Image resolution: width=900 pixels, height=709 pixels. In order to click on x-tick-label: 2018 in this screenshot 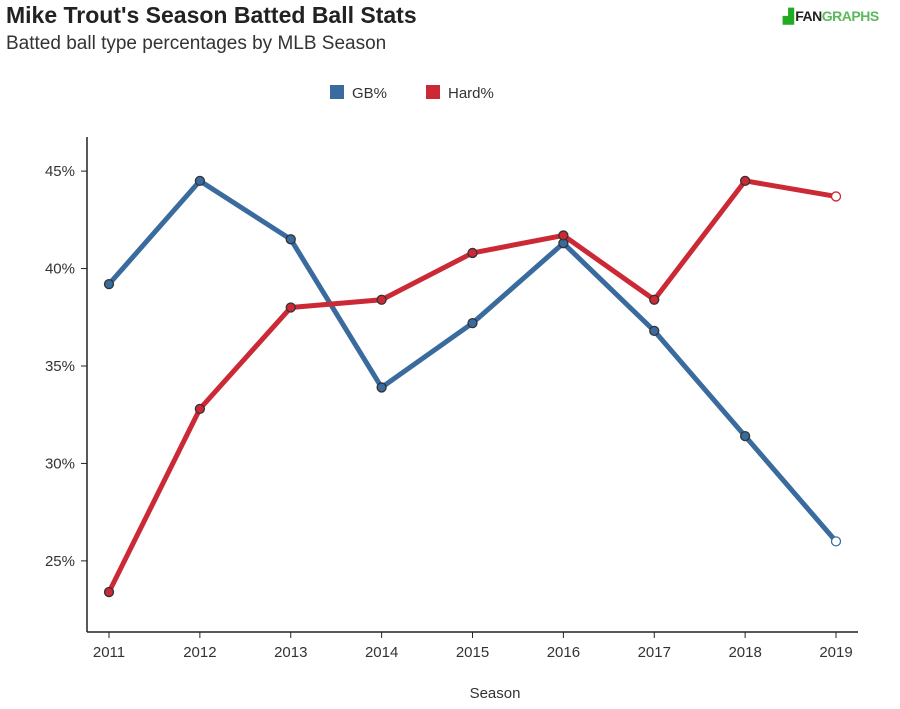, I will do `click(744, 652)`.